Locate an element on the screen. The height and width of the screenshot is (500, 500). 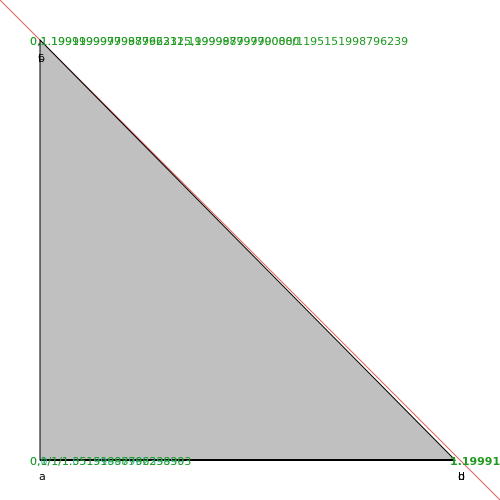
point-label-c: c is located at coordinates (41, 56).